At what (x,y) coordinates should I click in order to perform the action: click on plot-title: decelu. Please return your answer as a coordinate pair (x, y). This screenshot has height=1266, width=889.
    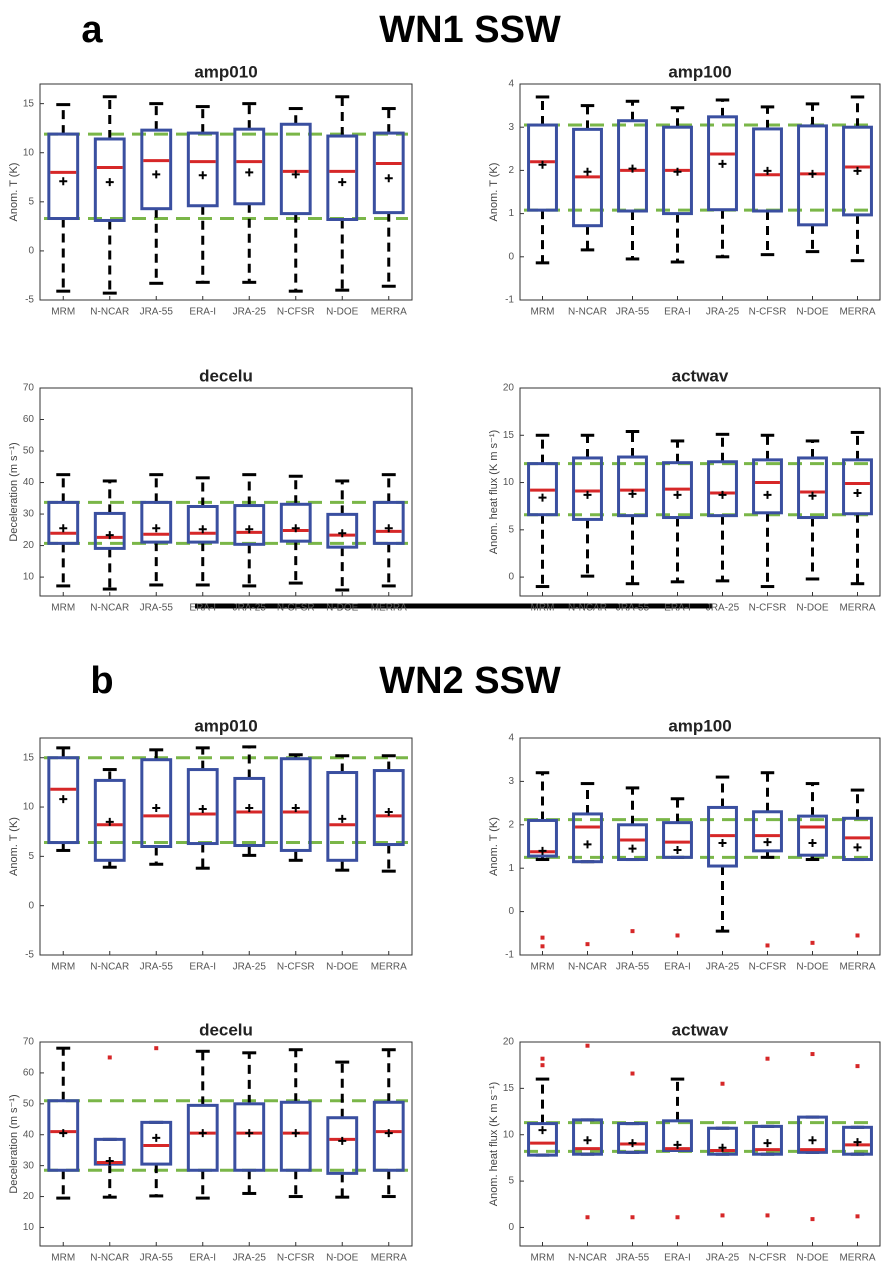
    Looking at the image, I should click on (226, 1029).